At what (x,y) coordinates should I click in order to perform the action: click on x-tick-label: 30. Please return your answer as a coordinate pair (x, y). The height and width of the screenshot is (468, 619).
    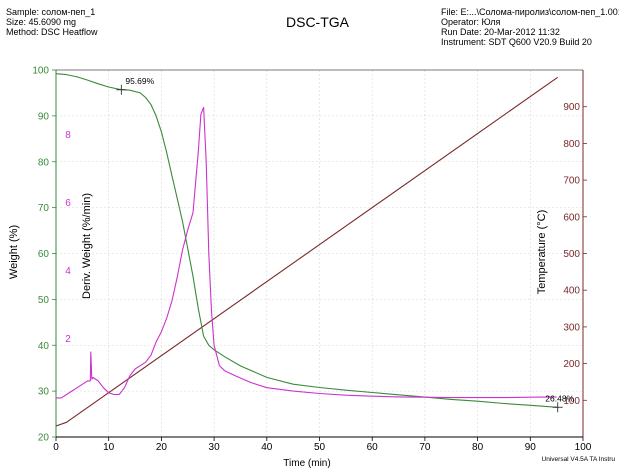
    Looking at the image, I should click on (215, 447).